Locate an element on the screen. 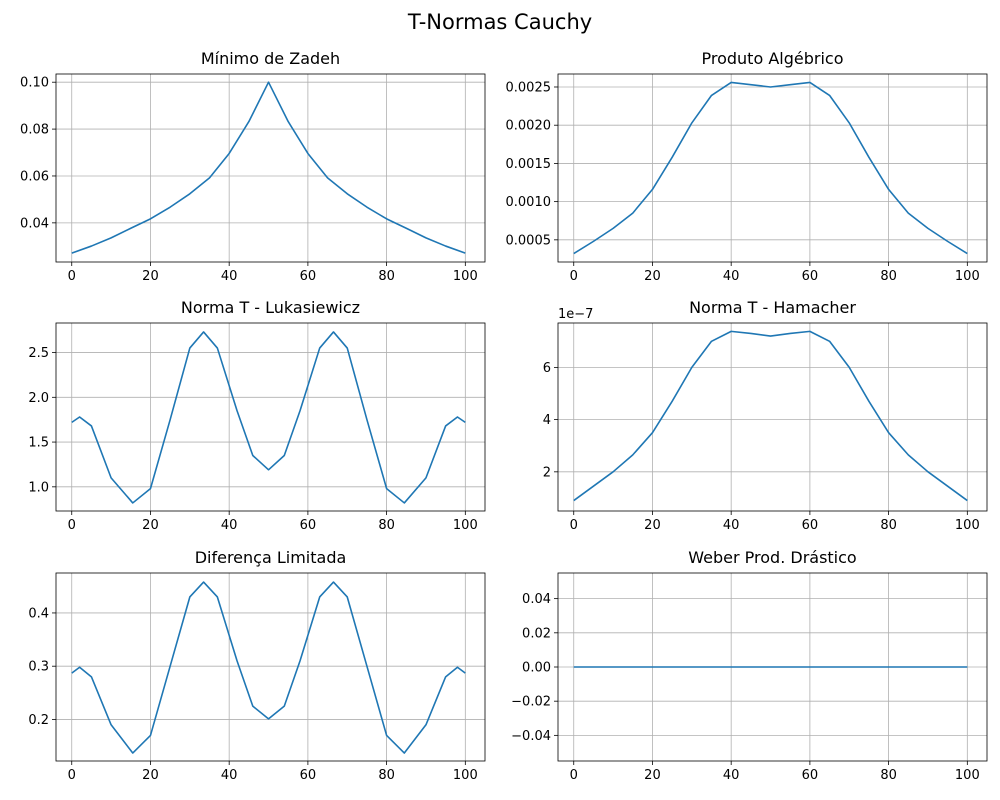 Image resolution: width=1000 pixels, height=800 pixels. y-tick-label: 0.02 is located at coordinates (536, 633).